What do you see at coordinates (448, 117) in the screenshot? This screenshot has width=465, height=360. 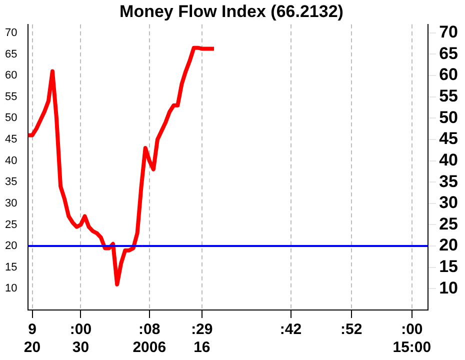 I see `y2-tick-label: 50` at bounding box center [448, 117].